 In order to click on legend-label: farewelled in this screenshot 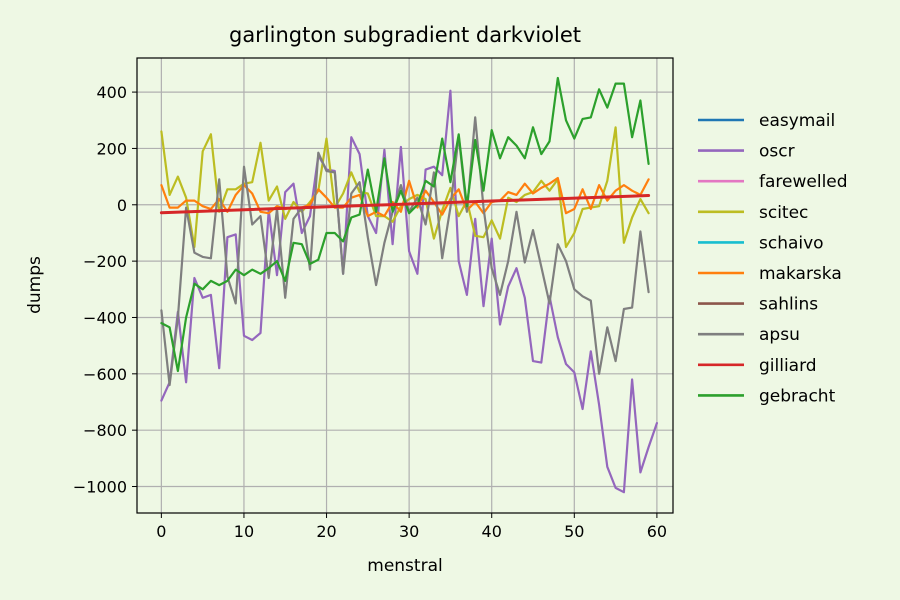, I will do `click(803, 182)`.